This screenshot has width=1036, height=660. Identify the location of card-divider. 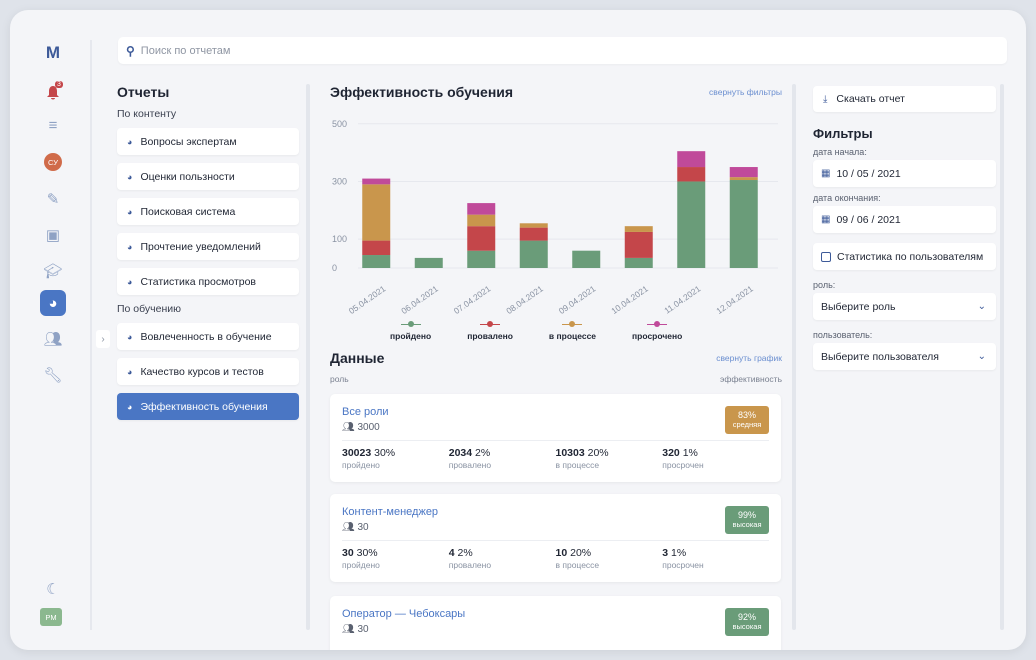
(555, 540).